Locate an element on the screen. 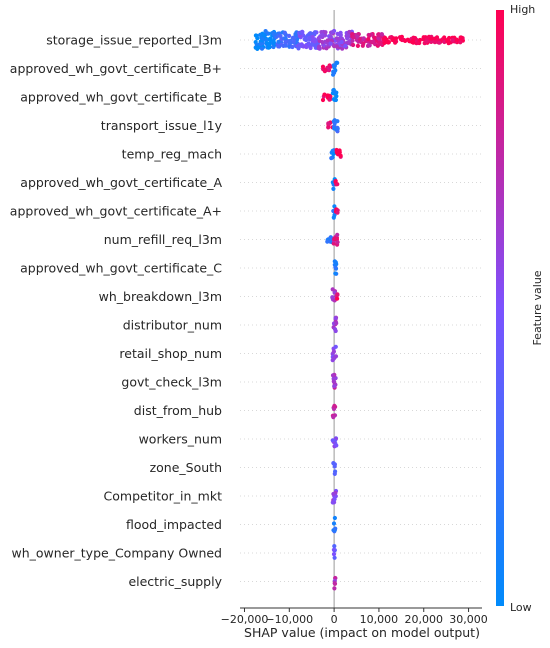 This screenshot has height=648, width=550. feature-label: Competitor_in_mkt is located at coordinates (163, 496).